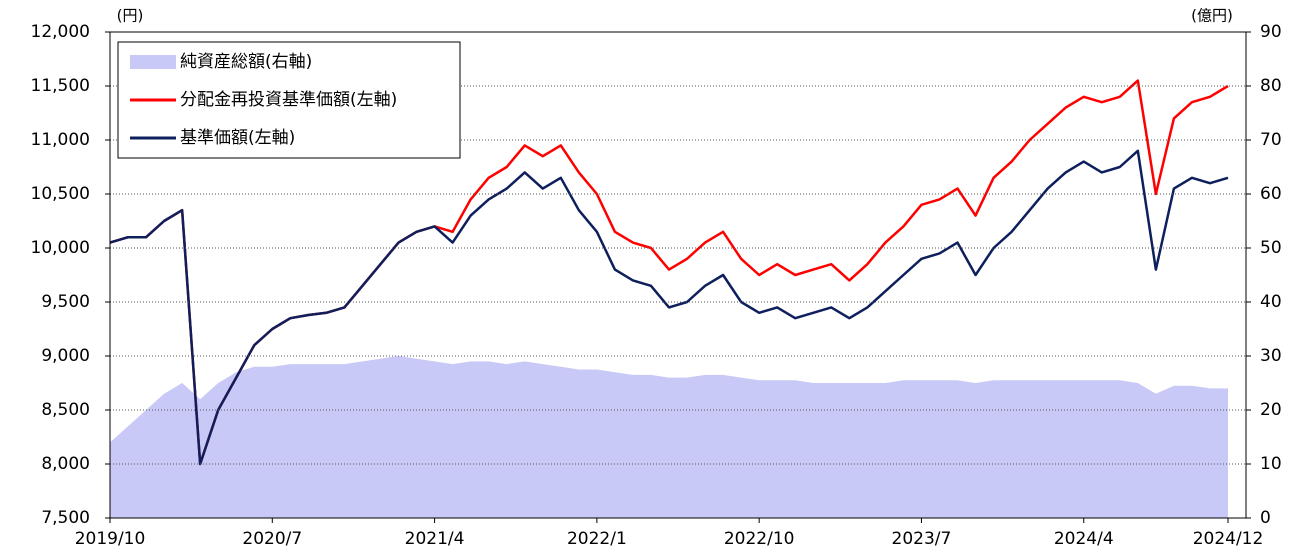 The height and width of the screenshot is (554, 1298). What do you see at coordinates (1271, 194) in the screenshot?
I see `y2-tick-label: 60` at bounding box center [1271, 194].